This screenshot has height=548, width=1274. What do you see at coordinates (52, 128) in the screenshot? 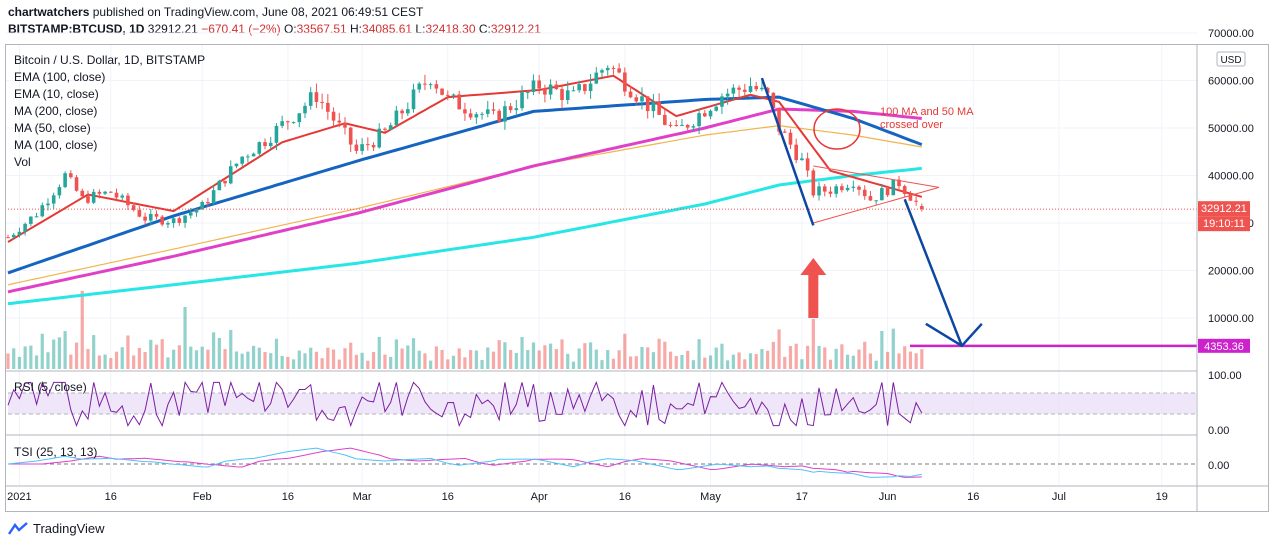
I see `legend-ma50: MA (50, close)` at bounding box center [52, 128].